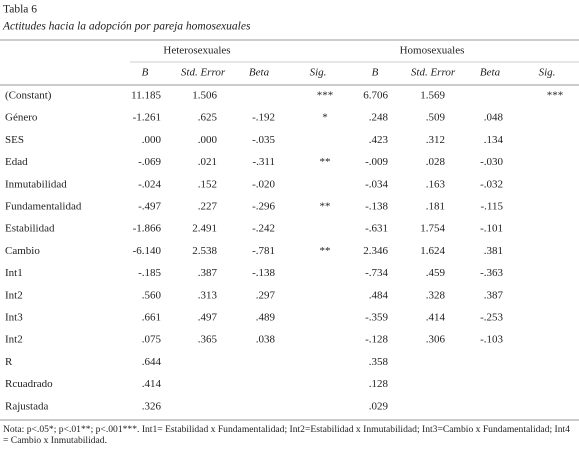 This screenshot has width=579, height=451. Describe the element at coordinates (208, 118) in the screenshot. I see `cell: .625` at that location.